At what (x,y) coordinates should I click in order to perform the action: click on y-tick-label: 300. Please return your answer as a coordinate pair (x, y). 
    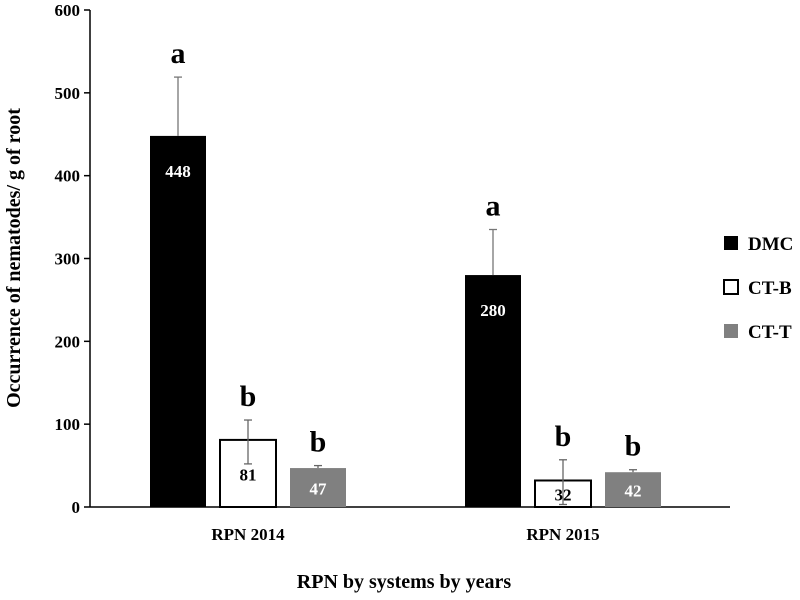
    Looking at the image, I should click on (68, 259).